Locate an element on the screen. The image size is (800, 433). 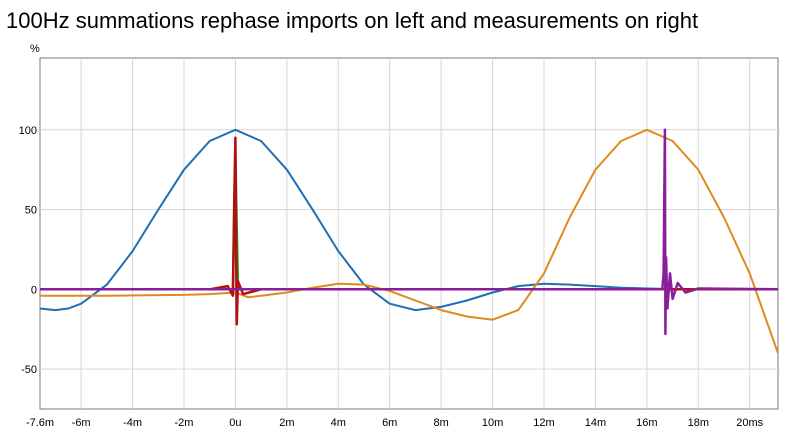
y-tick-label: 50 is located at coordinates (31, 211).